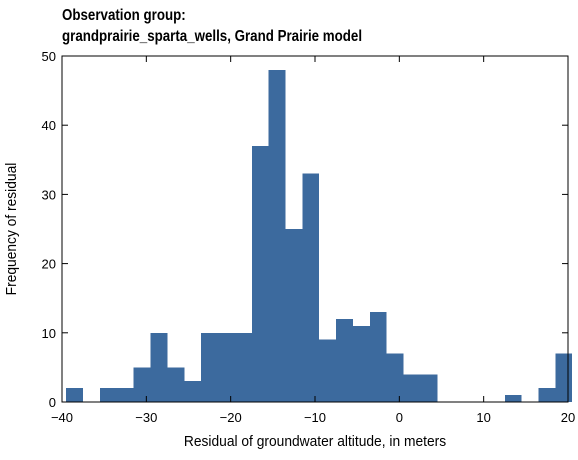 Image resolution: width=578 pixels, height=460 pixels. I want to click on x-tick-label: −30, so click(146, 417).